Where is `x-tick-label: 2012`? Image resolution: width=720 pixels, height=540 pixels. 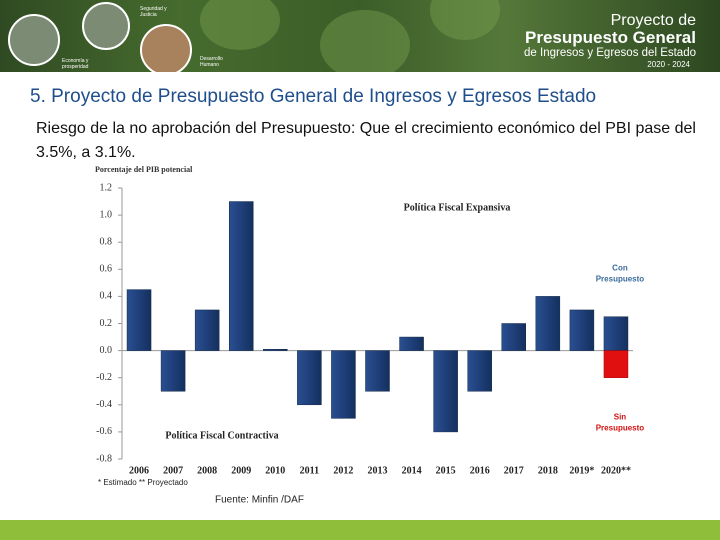
x-tick-label: 2012 is located at coordinates (343, 470).